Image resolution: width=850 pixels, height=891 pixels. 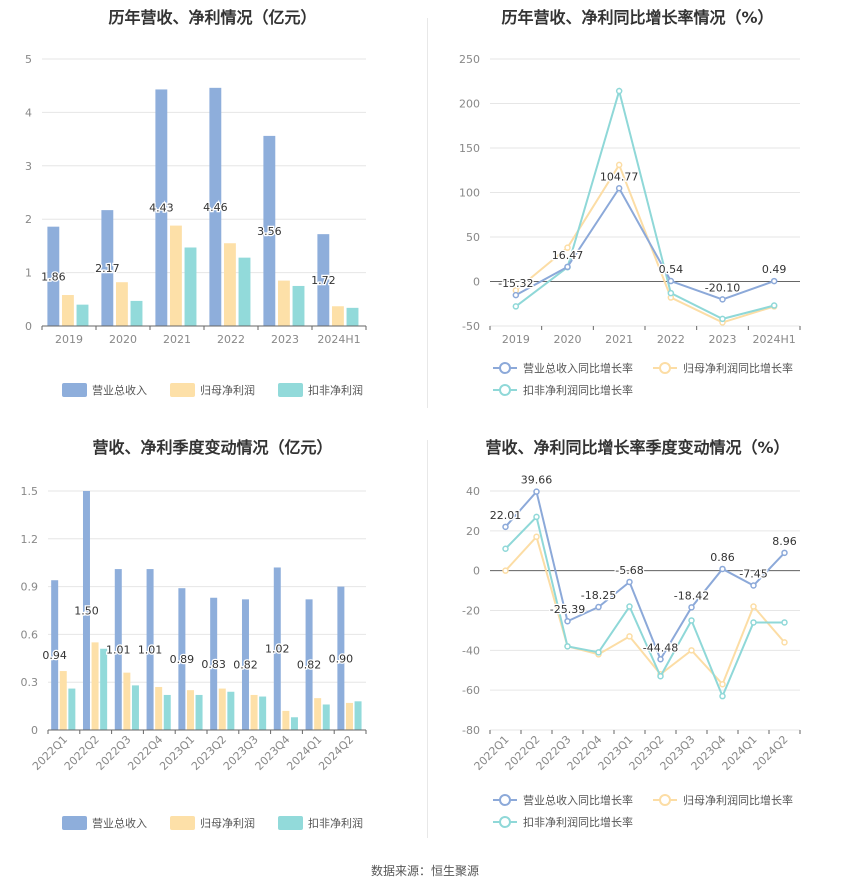 I want to click on data-label: 4.43, so click(x=161, y=208).